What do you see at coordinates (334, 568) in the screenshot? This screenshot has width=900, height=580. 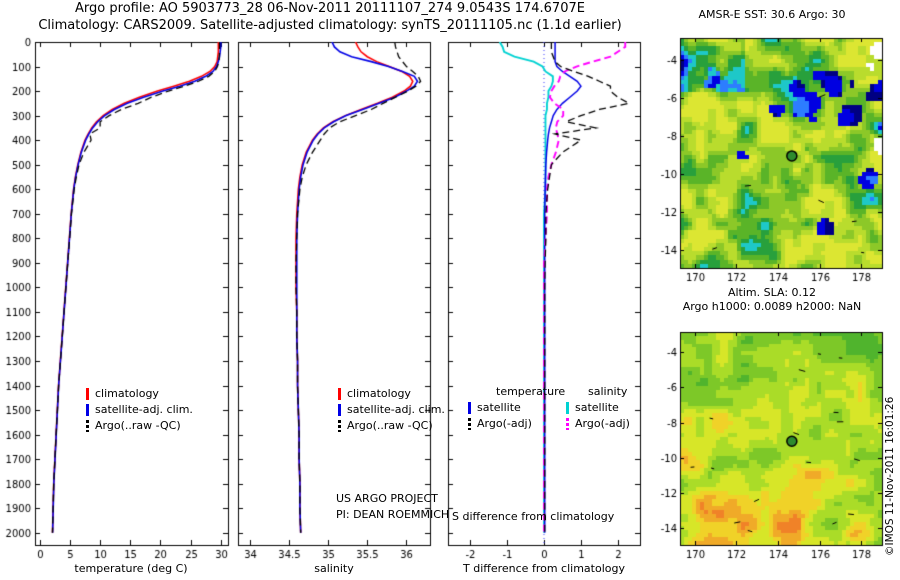 I see `salinity-axis-label: salinity` at bounding box center [334, 568].